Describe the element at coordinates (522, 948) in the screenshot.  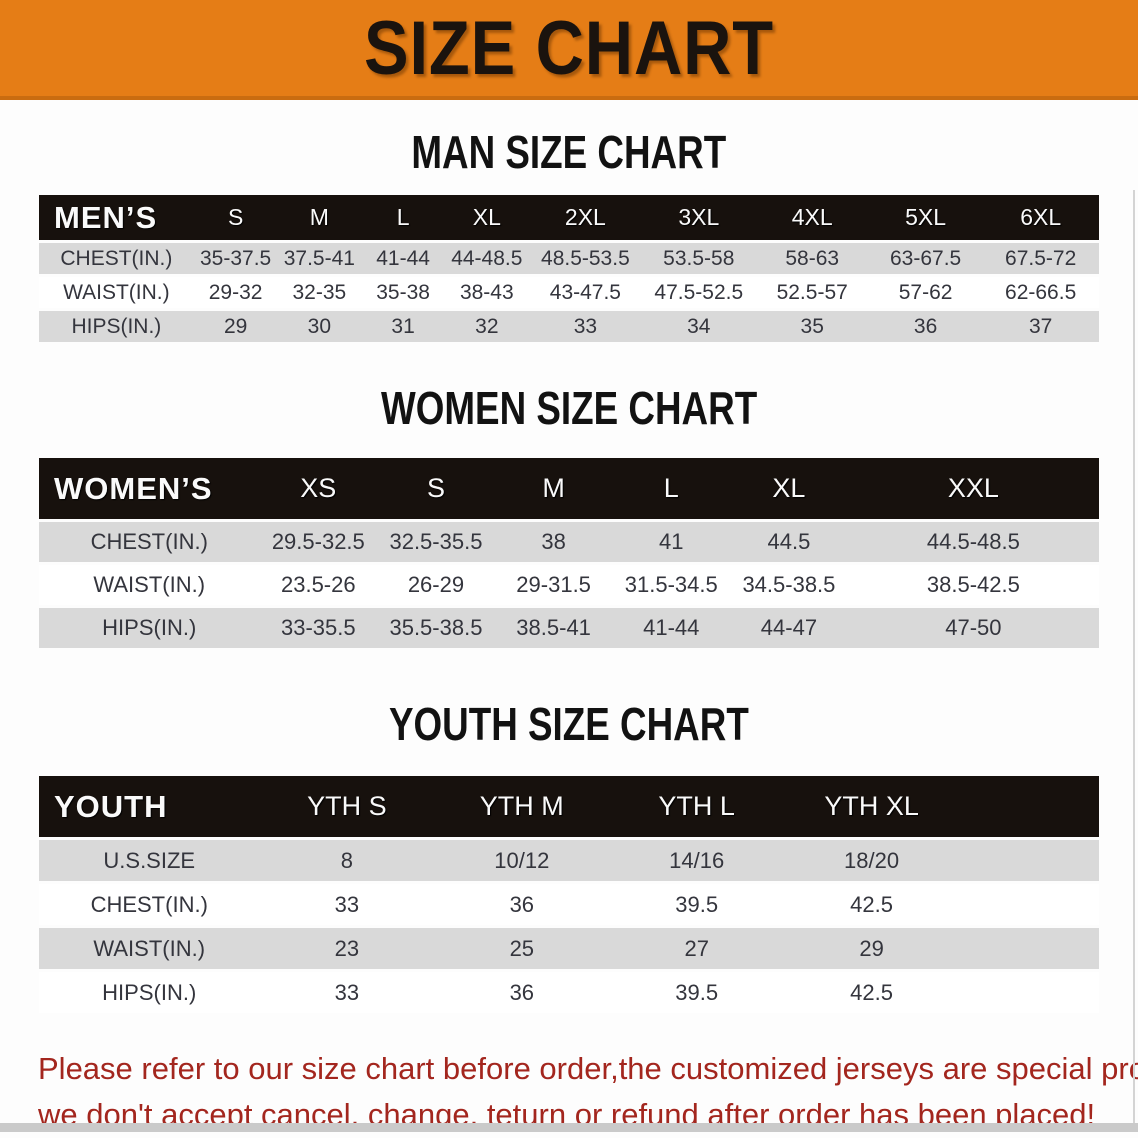
I see `data-cell: 25` at that location.